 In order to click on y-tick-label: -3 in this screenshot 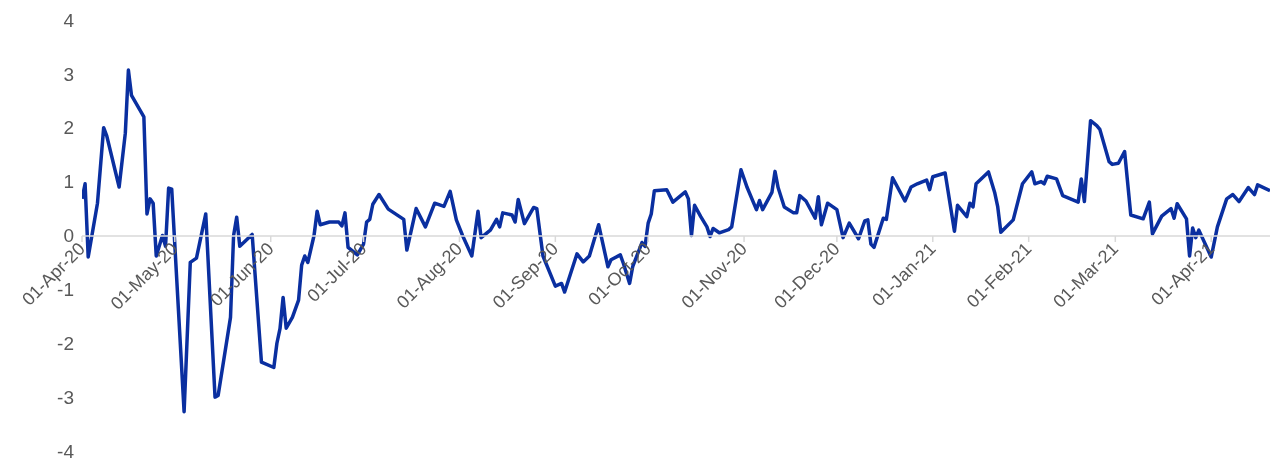, I will do `click(65, 397)`.